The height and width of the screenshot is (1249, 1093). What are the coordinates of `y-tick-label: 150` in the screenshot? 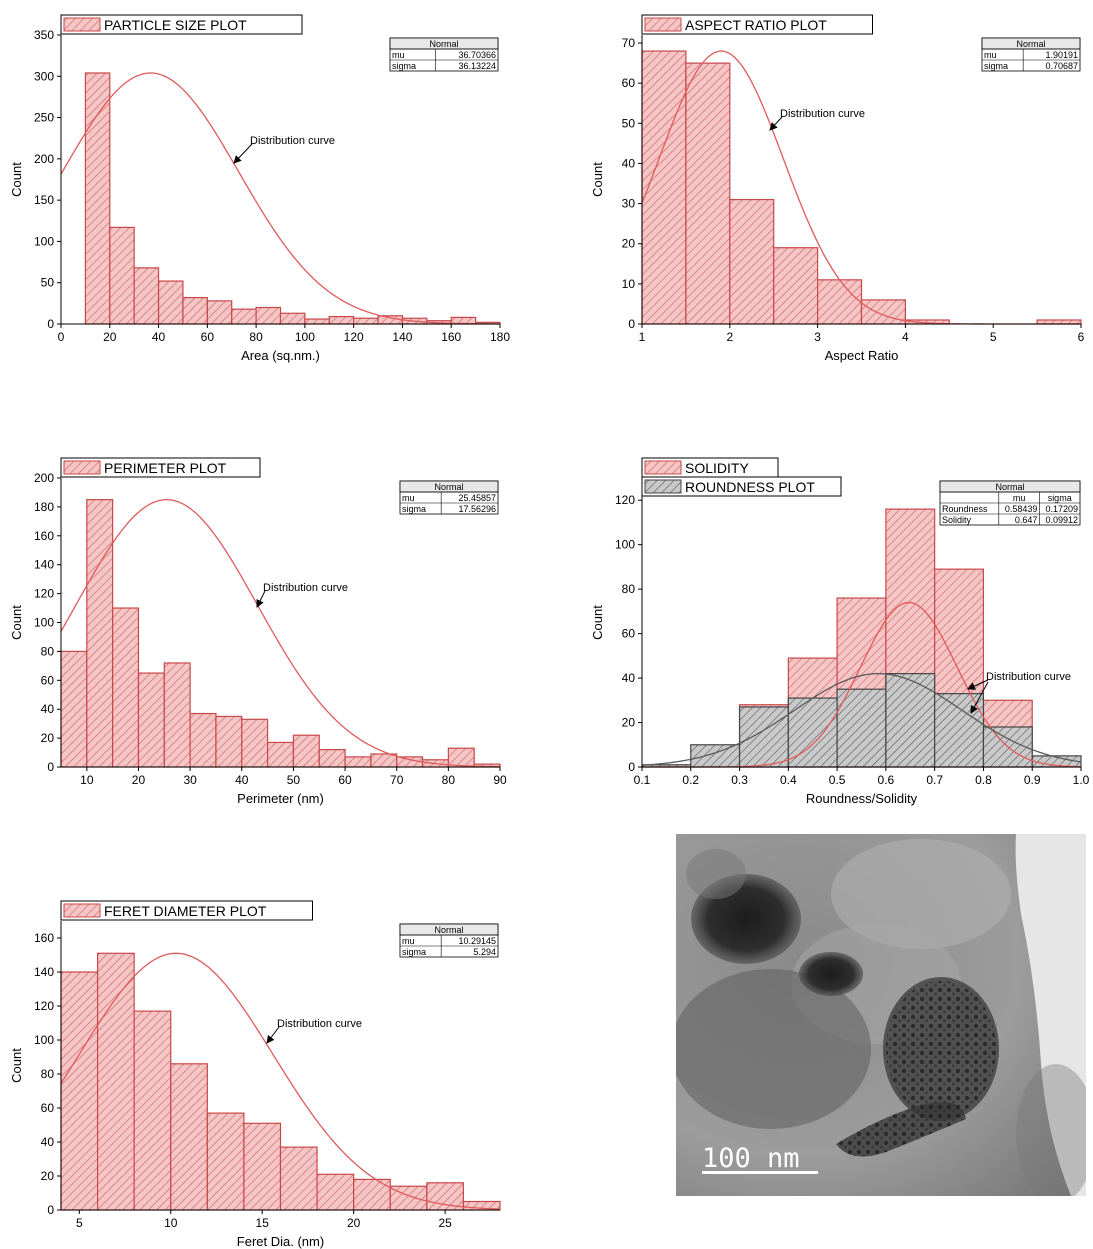 It's located at (44, 200).